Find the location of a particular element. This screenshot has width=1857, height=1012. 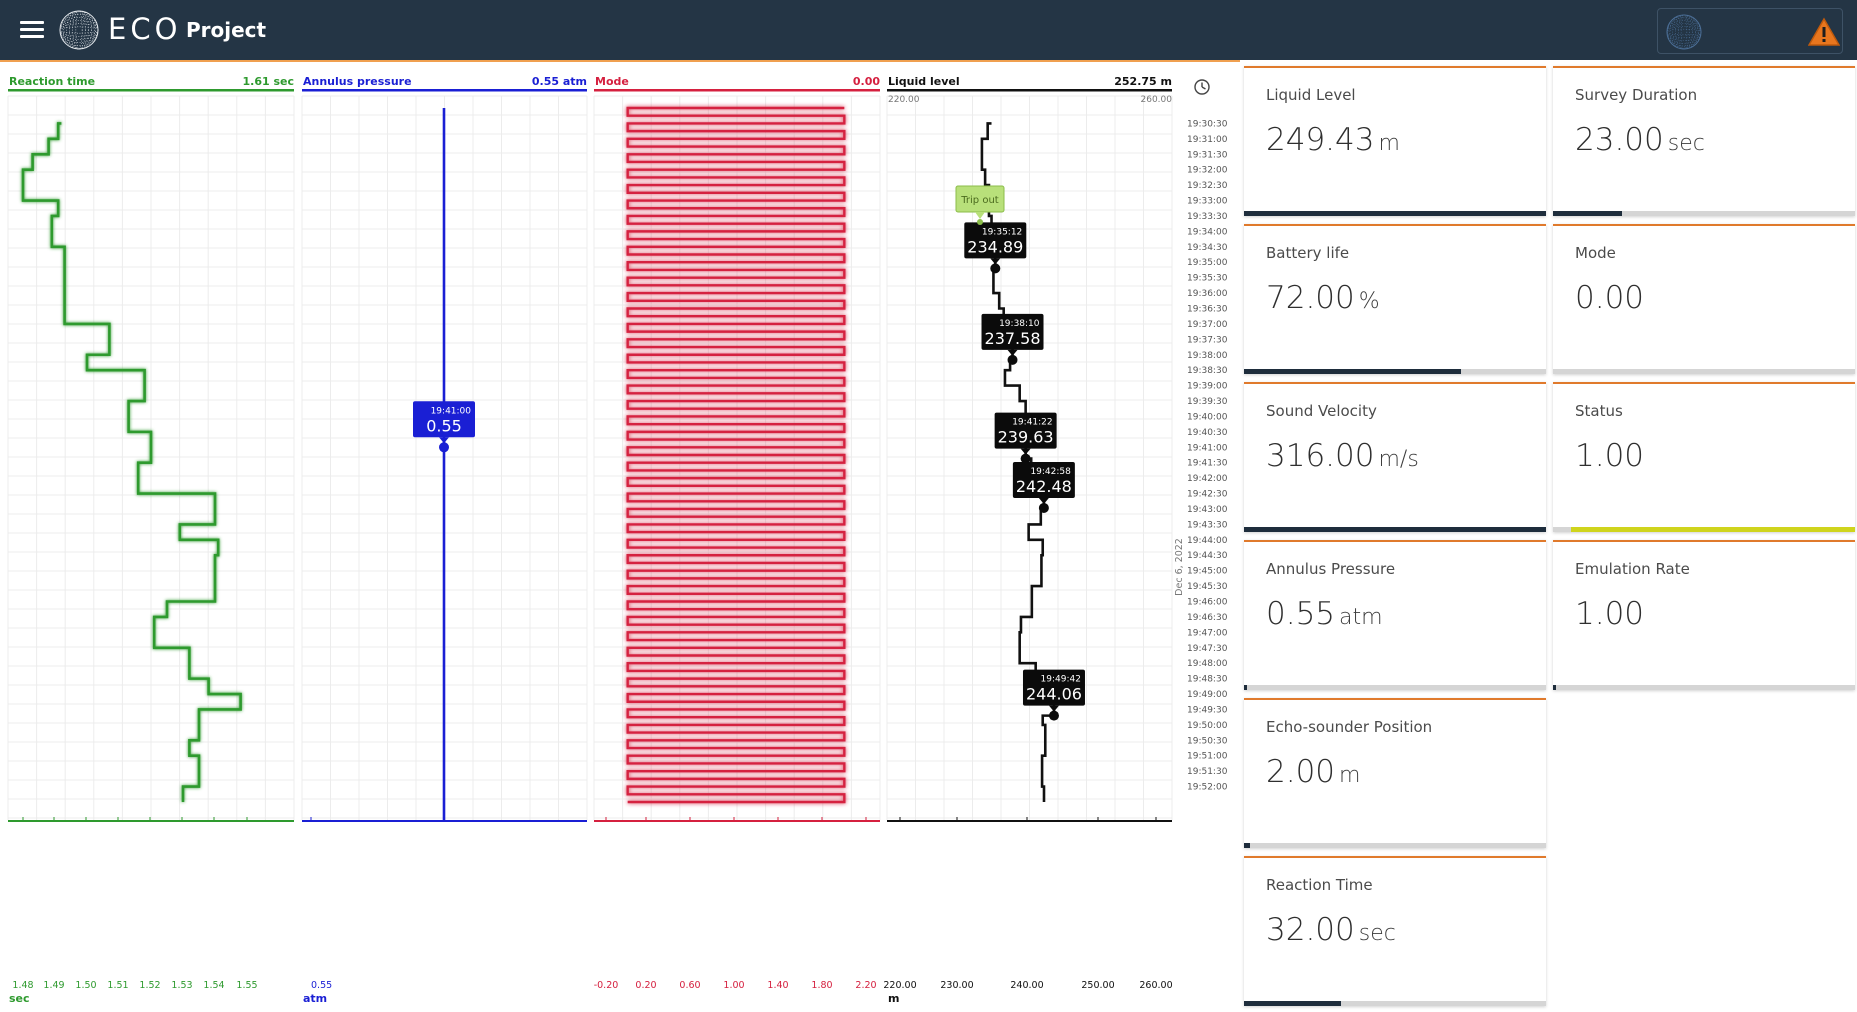

marker-value: 242.48 is located at coordinates (1044, 486).